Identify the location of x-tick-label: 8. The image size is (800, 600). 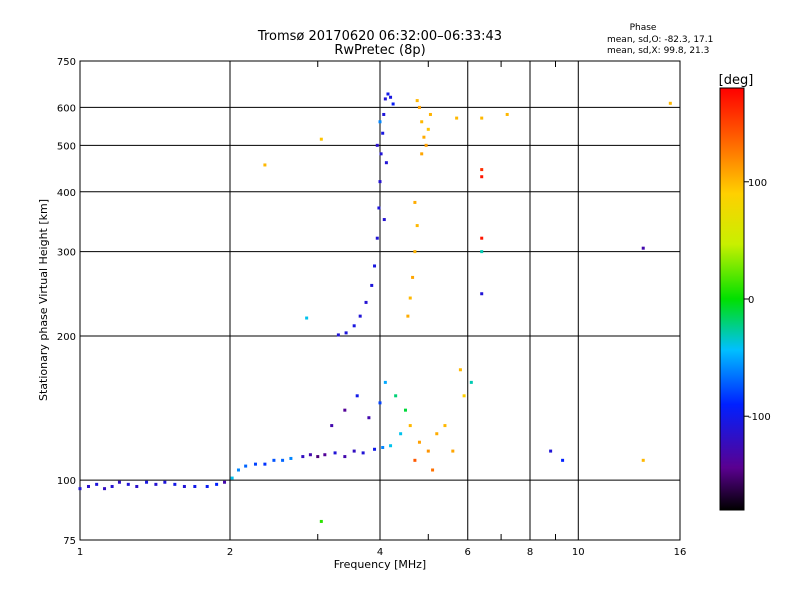
(530, 552).